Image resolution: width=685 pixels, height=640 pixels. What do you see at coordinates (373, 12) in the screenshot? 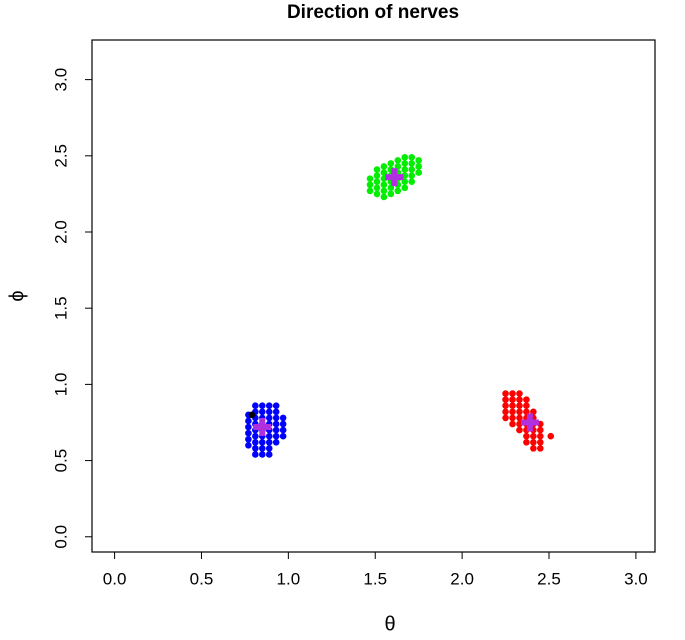
I see `chart-title: Direction of nerves` at bounding box center [373, 12].